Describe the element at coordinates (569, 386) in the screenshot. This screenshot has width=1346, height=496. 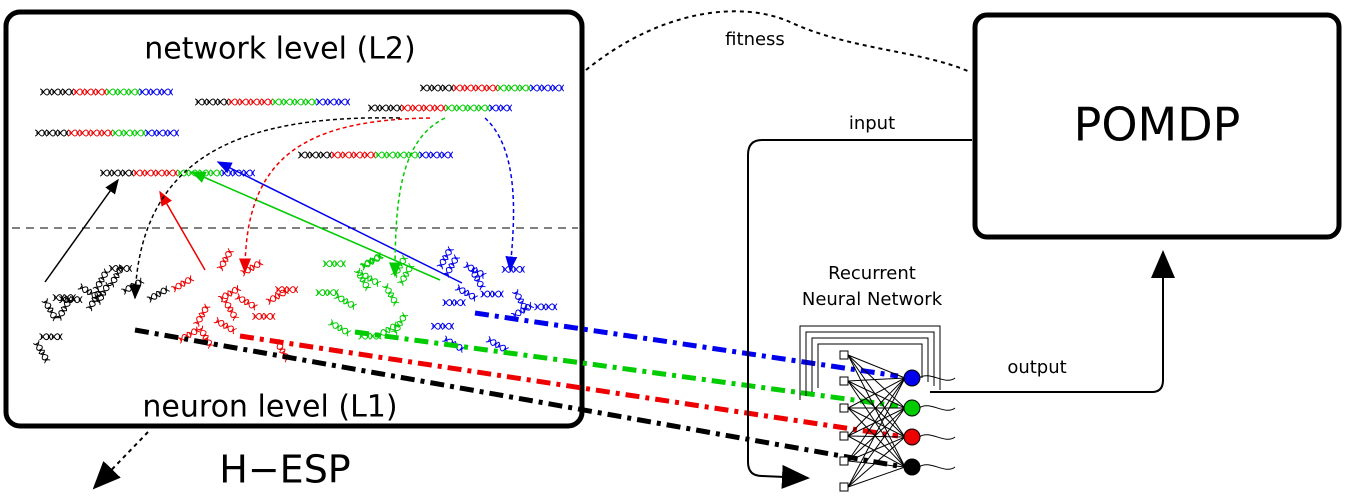
I see `neuron-link` at that location.